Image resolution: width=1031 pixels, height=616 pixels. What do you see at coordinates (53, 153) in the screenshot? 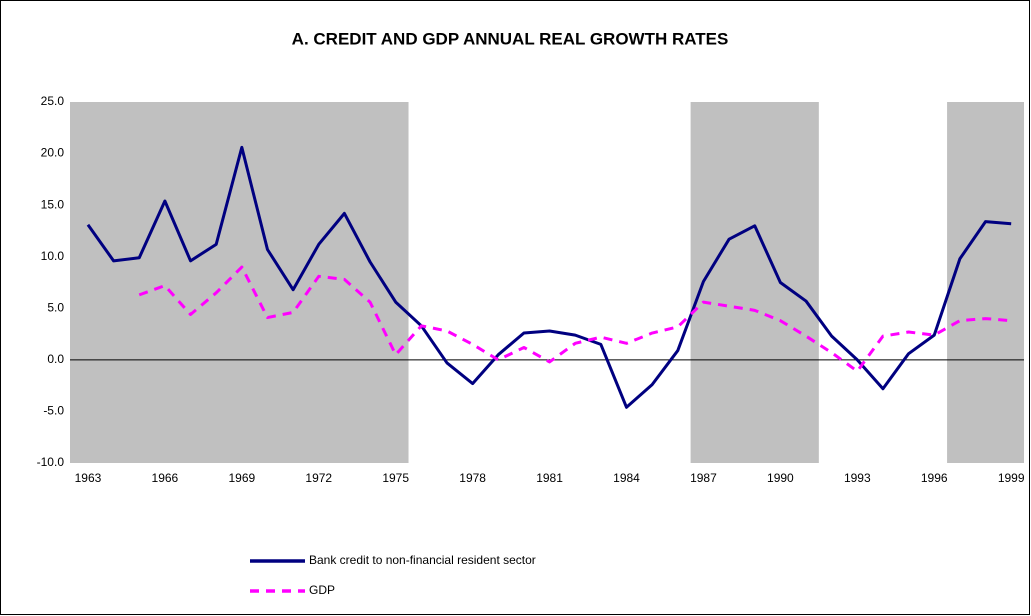
I see `y-tick-label: 20.0` at bounding box center [53, 153].